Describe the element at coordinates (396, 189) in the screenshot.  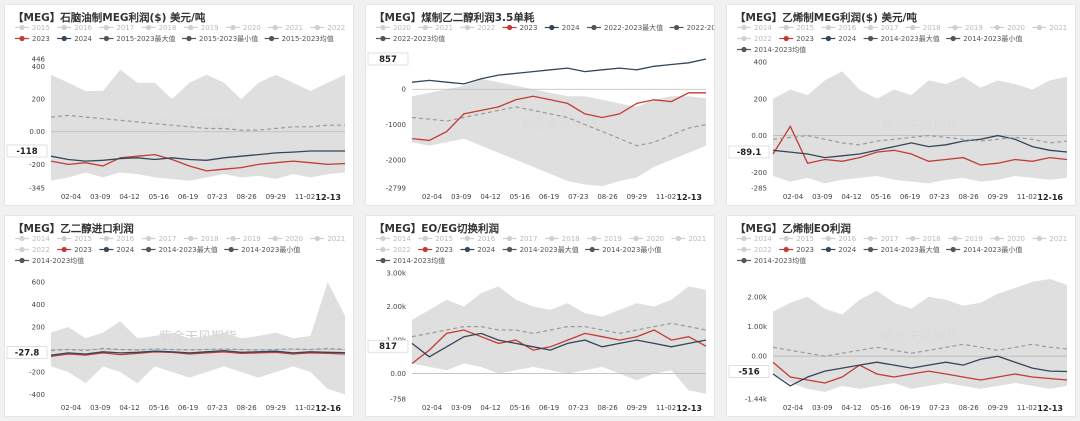
I see `y-tick-label: -2799` at that location.